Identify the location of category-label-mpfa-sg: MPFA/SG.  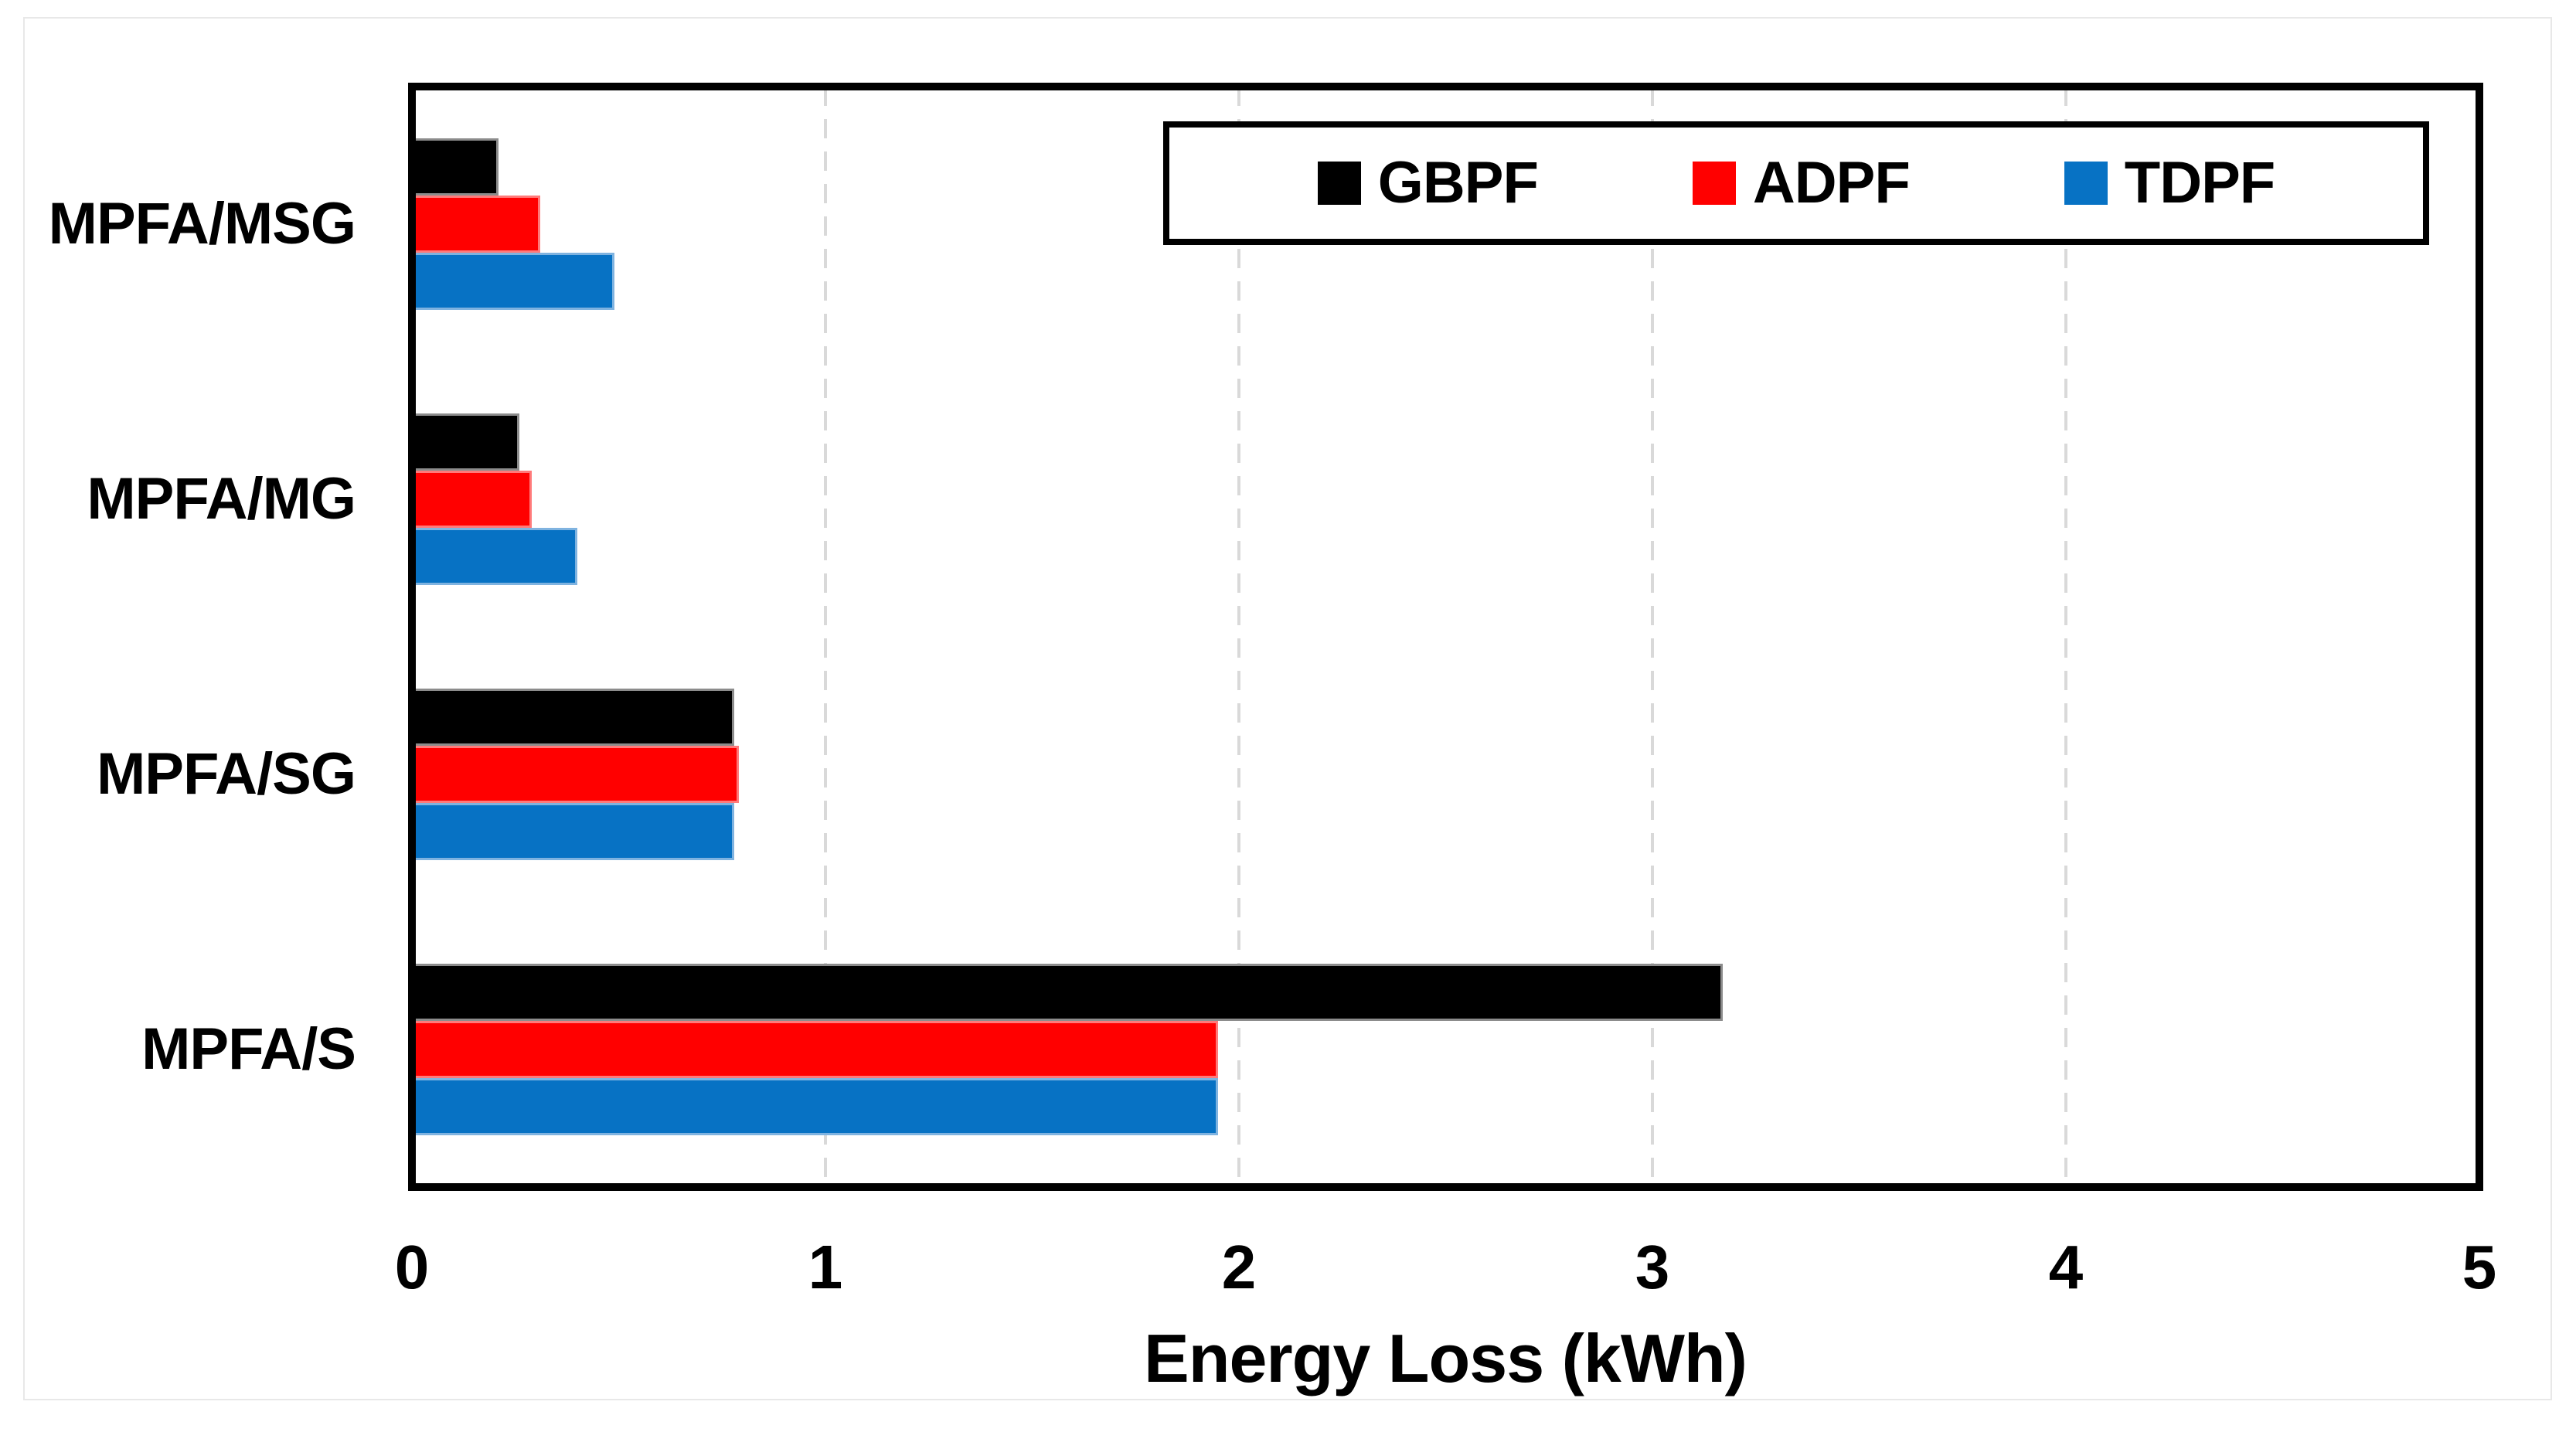
(226, 774).